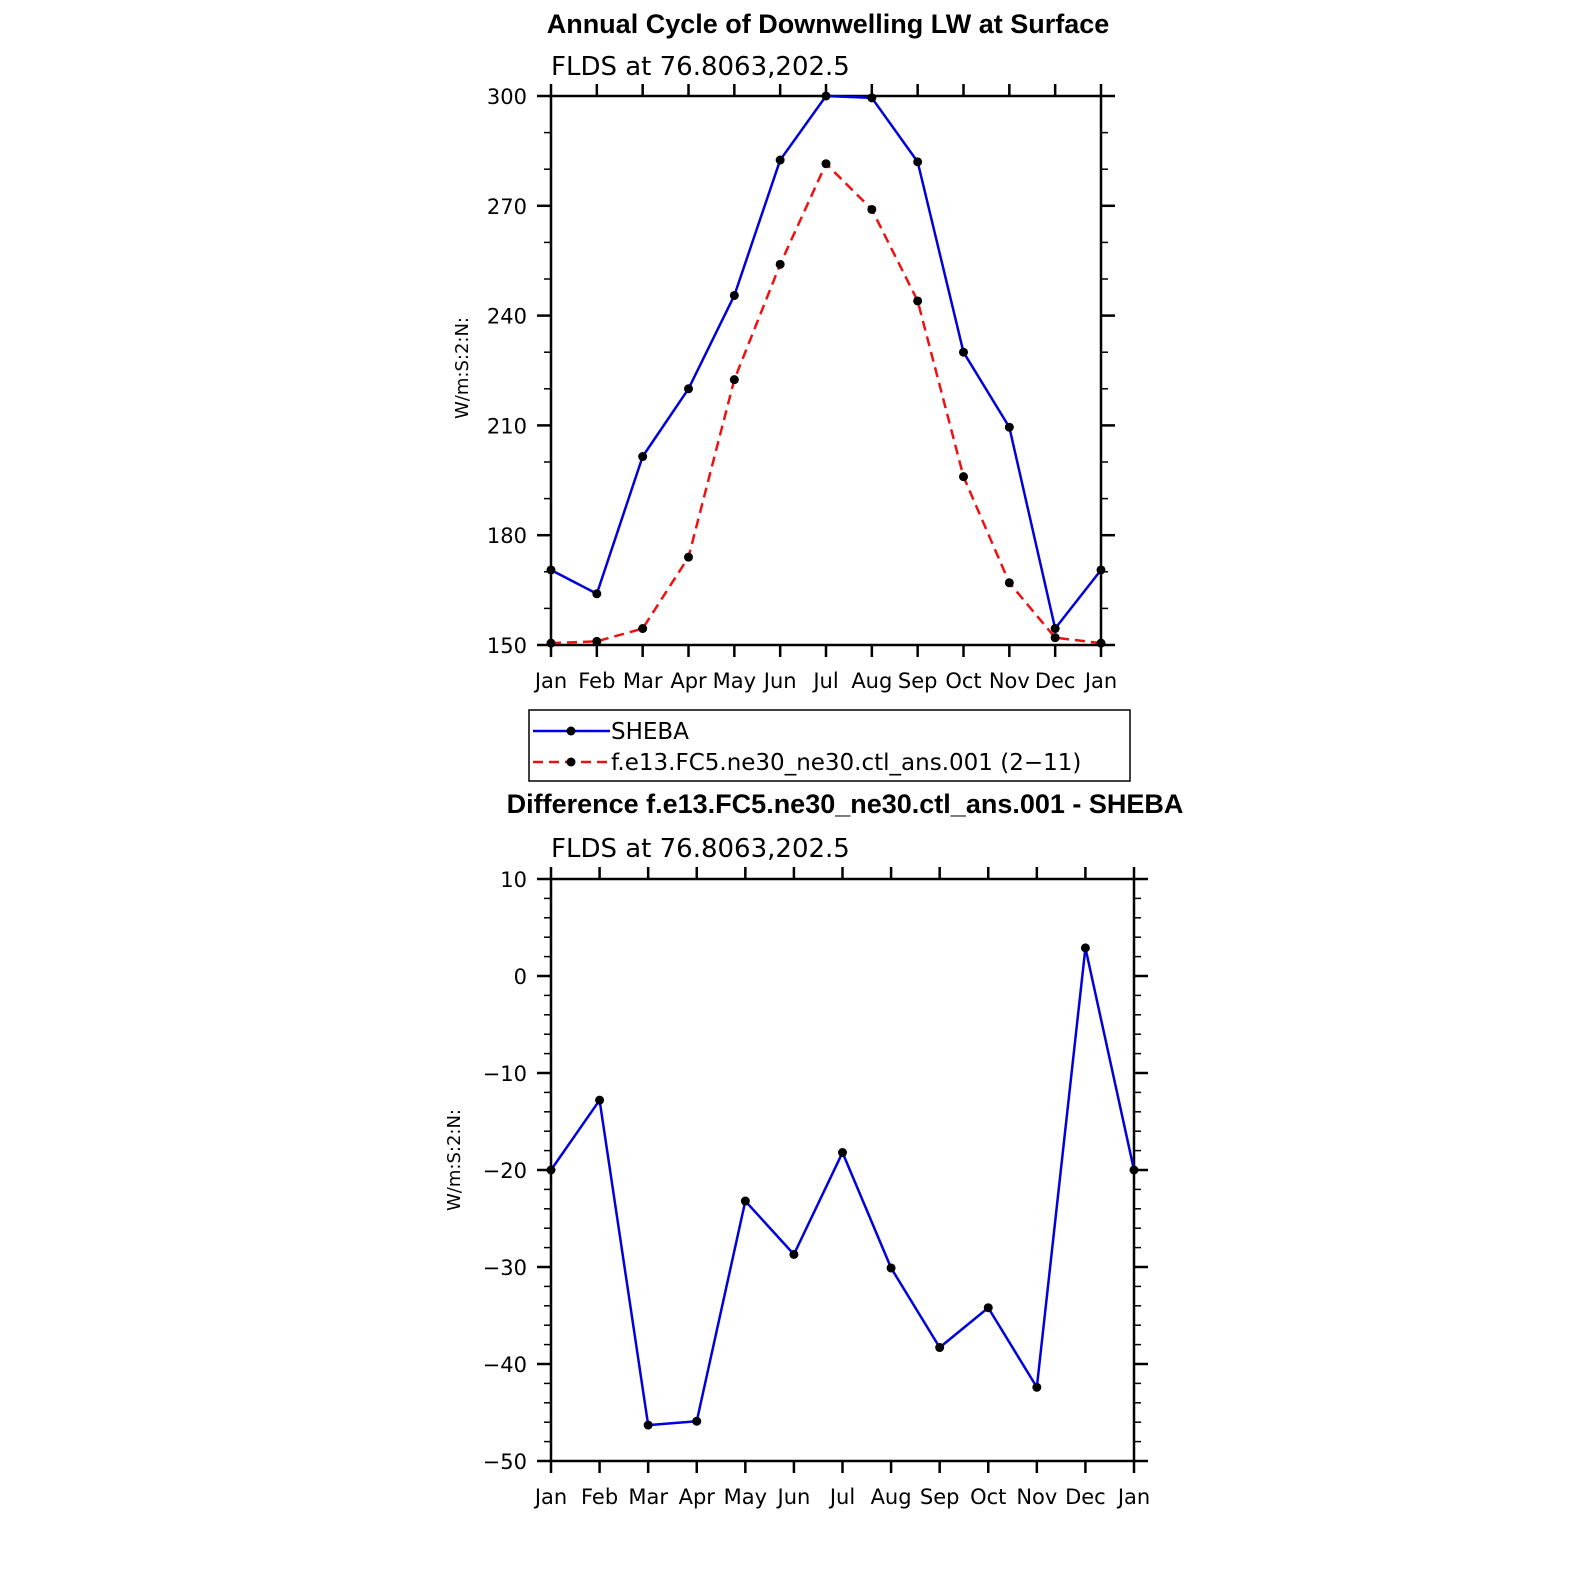  I want to click on y-tick-label: 240, so click(507, 317).